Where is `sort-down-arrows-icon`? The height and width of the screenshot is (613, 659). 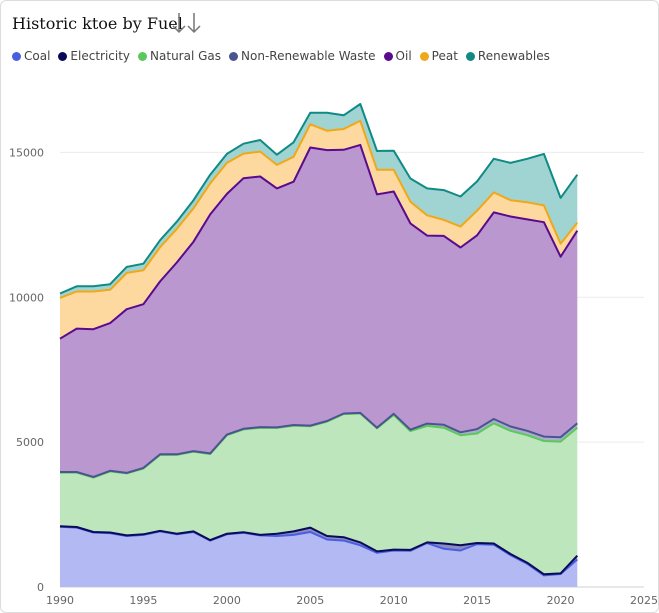 sort-down-arrows-icon is located at coordinates (187, 23).